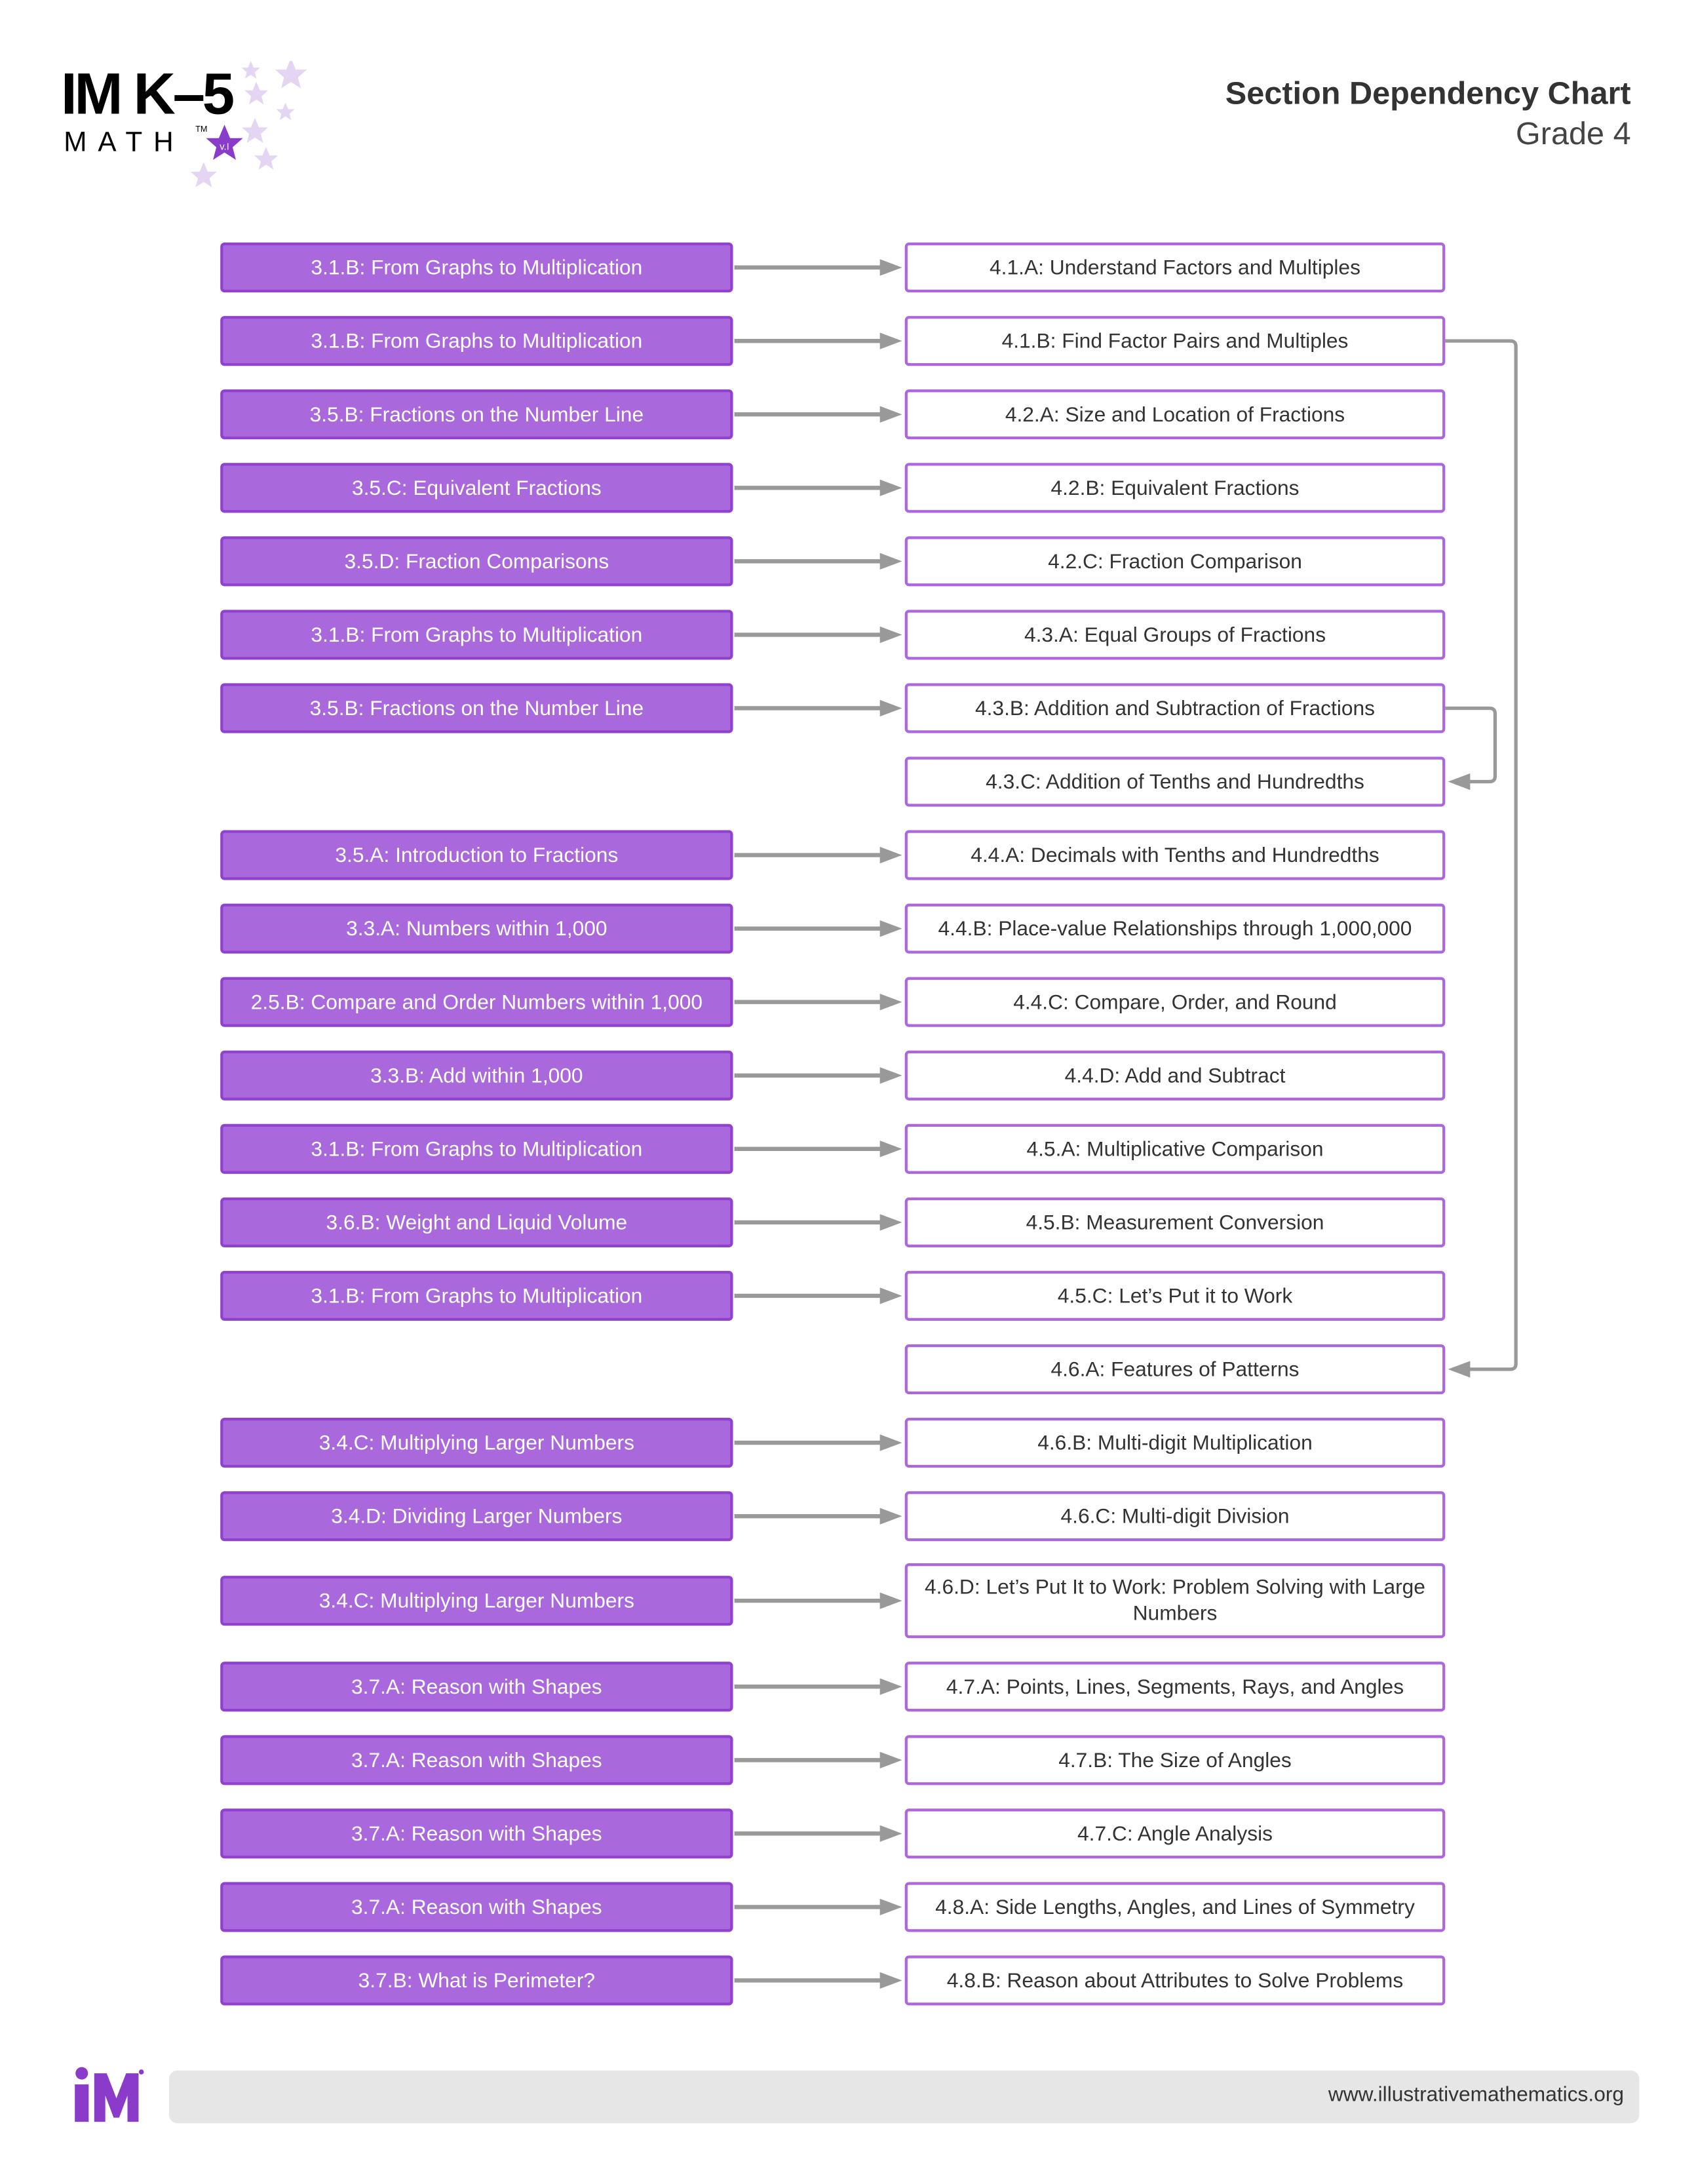  What do you see at coordinates (1175, 1760) in the screenshot?
I see `grade4-section-box: 4.7.B: The Size of Angles` at bounding box center [1175, 1760].